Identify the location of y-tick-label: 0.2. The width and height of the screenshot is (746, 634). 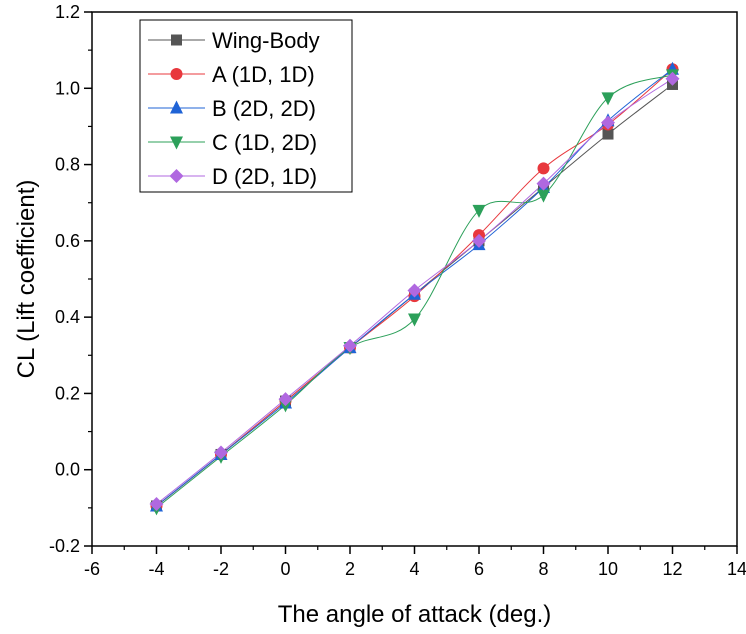
(67, 393).